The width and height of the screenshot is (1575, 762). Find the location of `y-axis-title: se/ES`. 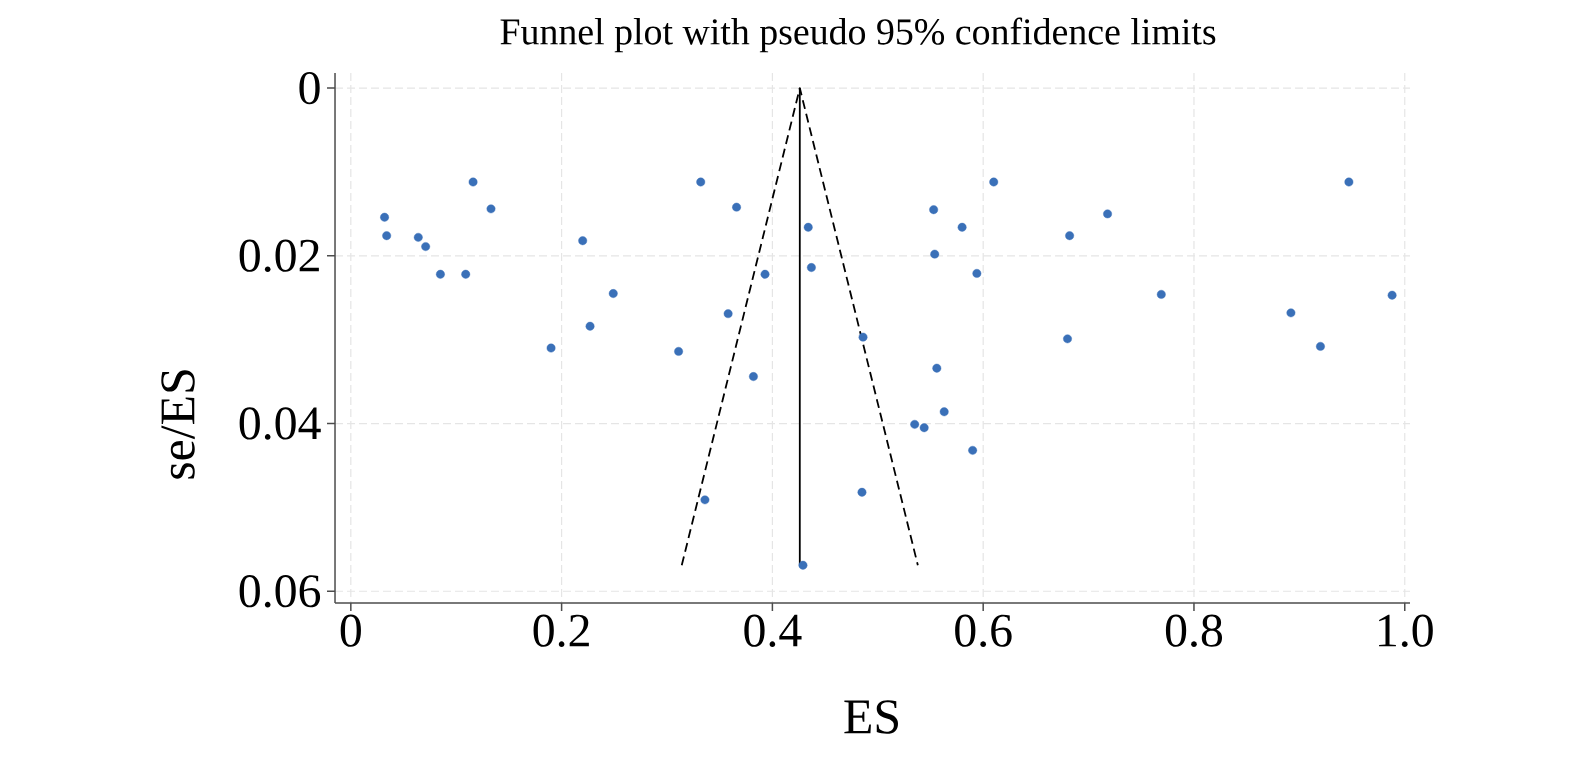

y-axis-title: se/ES is located at coordinates (178, 424).